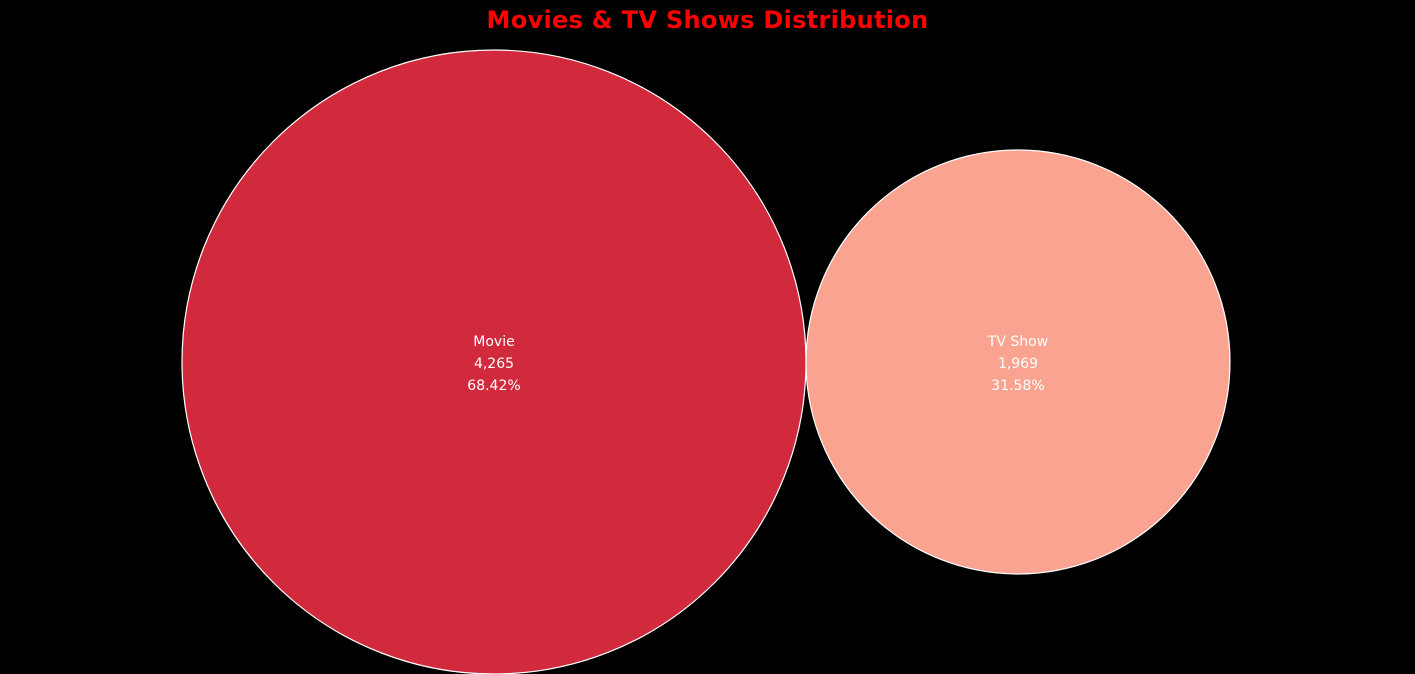 This screenshot has width=1415, height=674. What do you see at coordinates (1017, 342) in the screenshot?
I see `bubble-label-label: TV Show` at bounding box center [1017, 342].